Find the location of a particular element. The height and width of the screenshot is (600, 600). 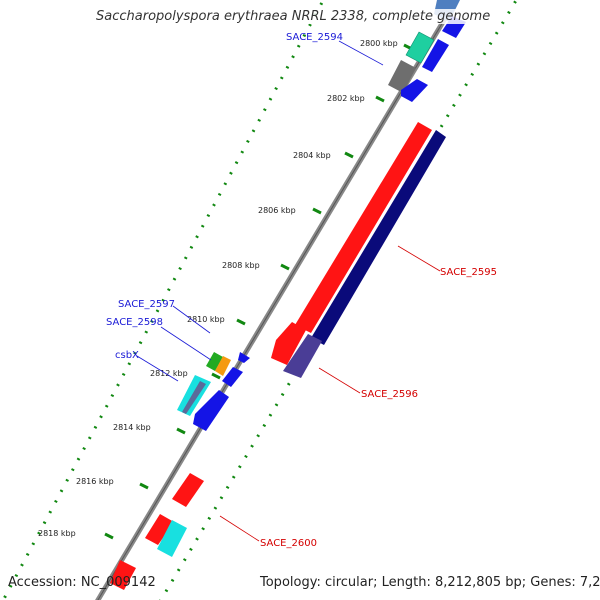

tick-label-2800: 2800 kbp is located at coordinates (379, 43).